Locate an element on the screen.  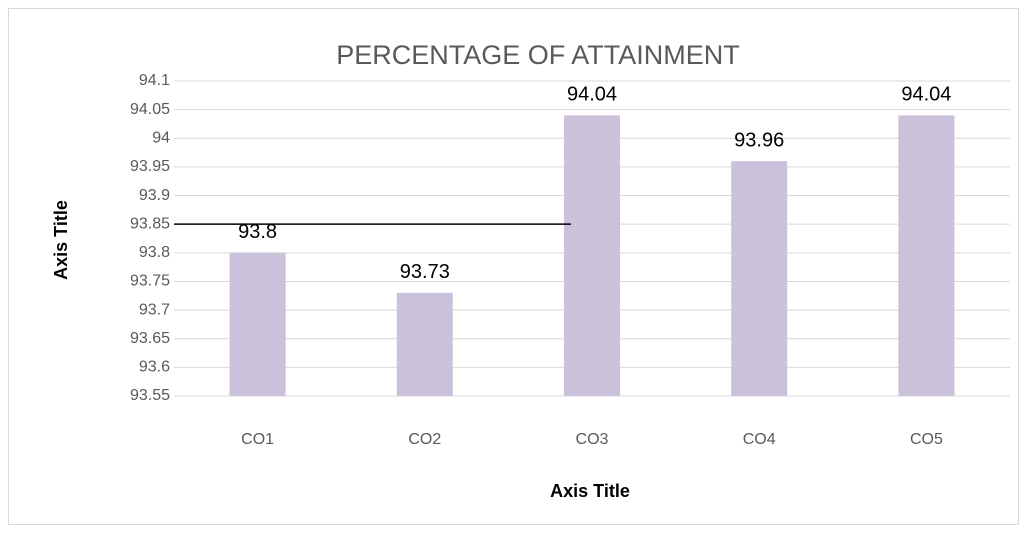
y-axis-title: Axis Title is located at coordinates (61, 240).